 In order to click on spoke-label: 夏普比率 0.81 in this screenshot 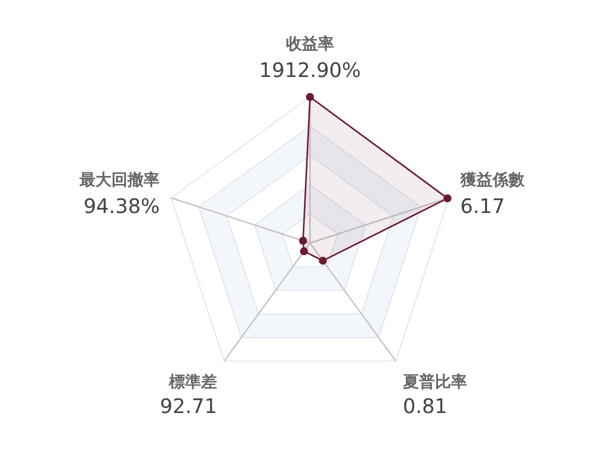, I will do `click(434, 395)`.